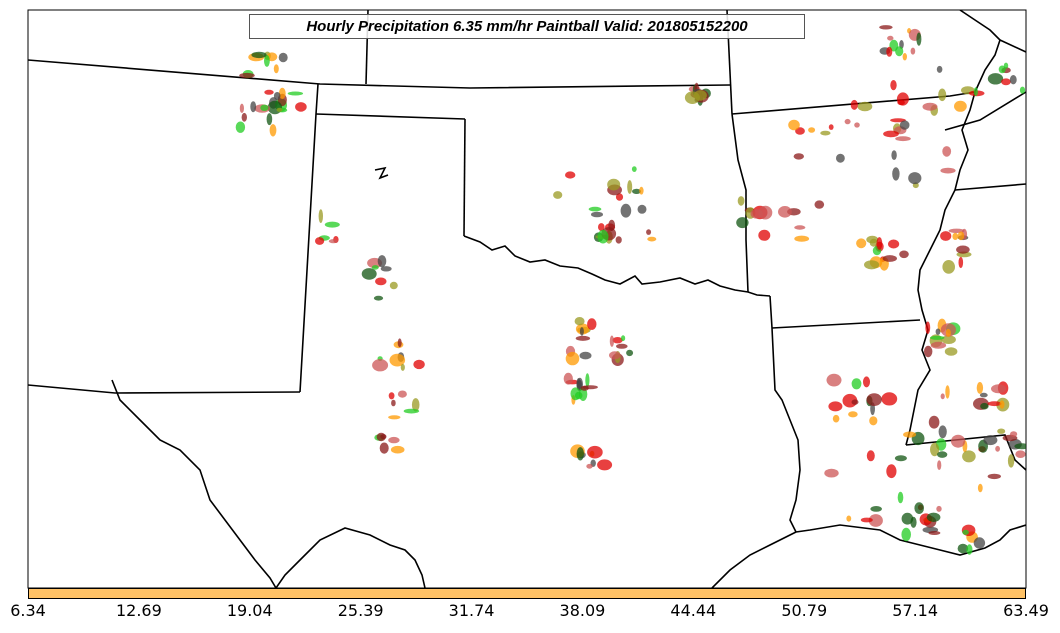 The height and width of the screenshot is (633, 1060). I want to click on nm-tx-south, so click(164, 389).